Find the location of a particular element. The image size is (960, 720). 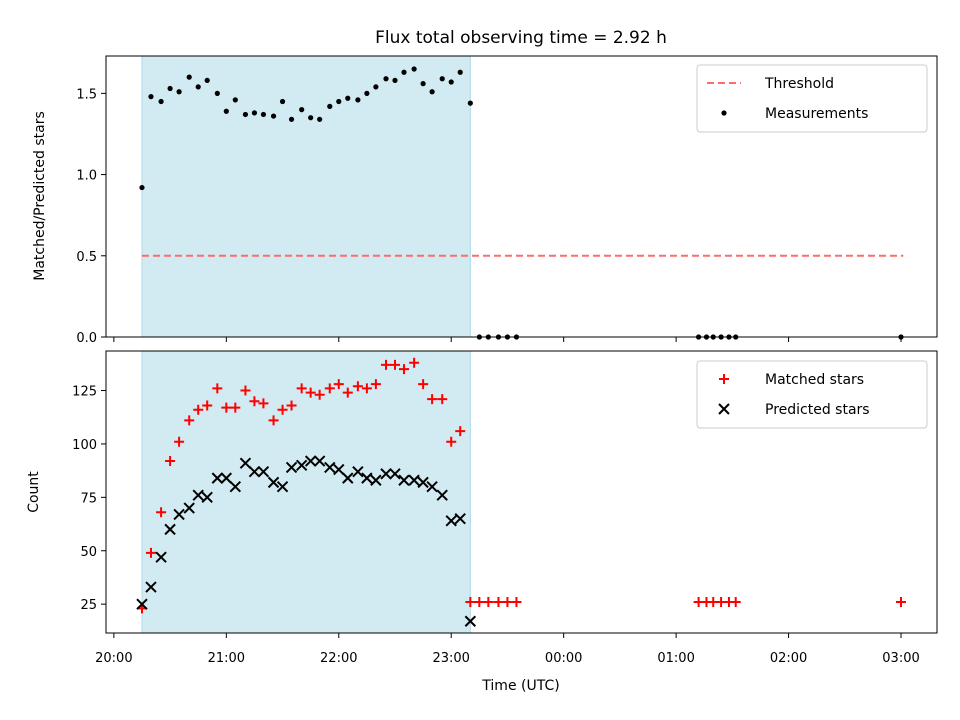

bottom-y-tick-label: 50 is located at coordinates (88, 552).